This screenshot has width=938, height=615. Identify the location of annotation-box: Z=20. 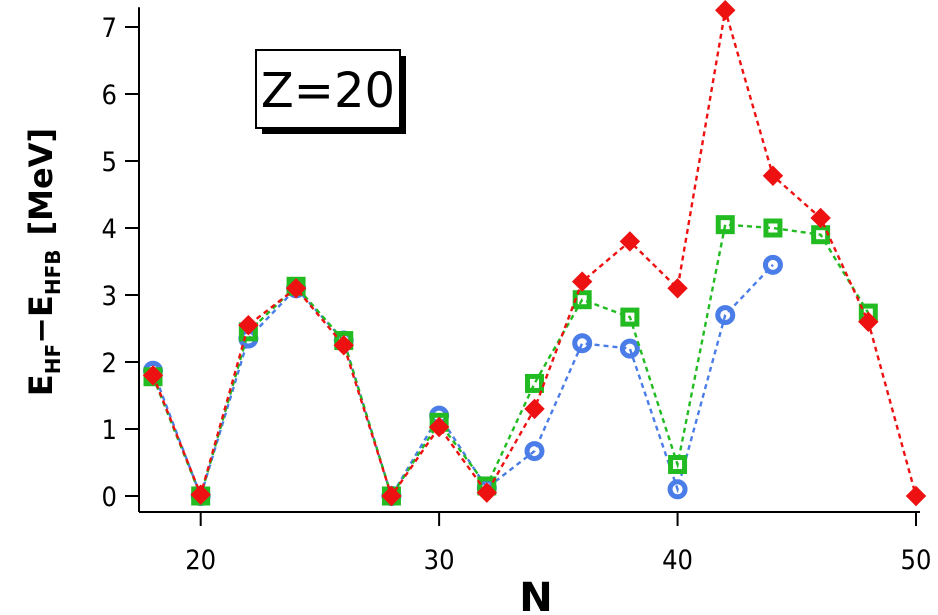
(330, 91).